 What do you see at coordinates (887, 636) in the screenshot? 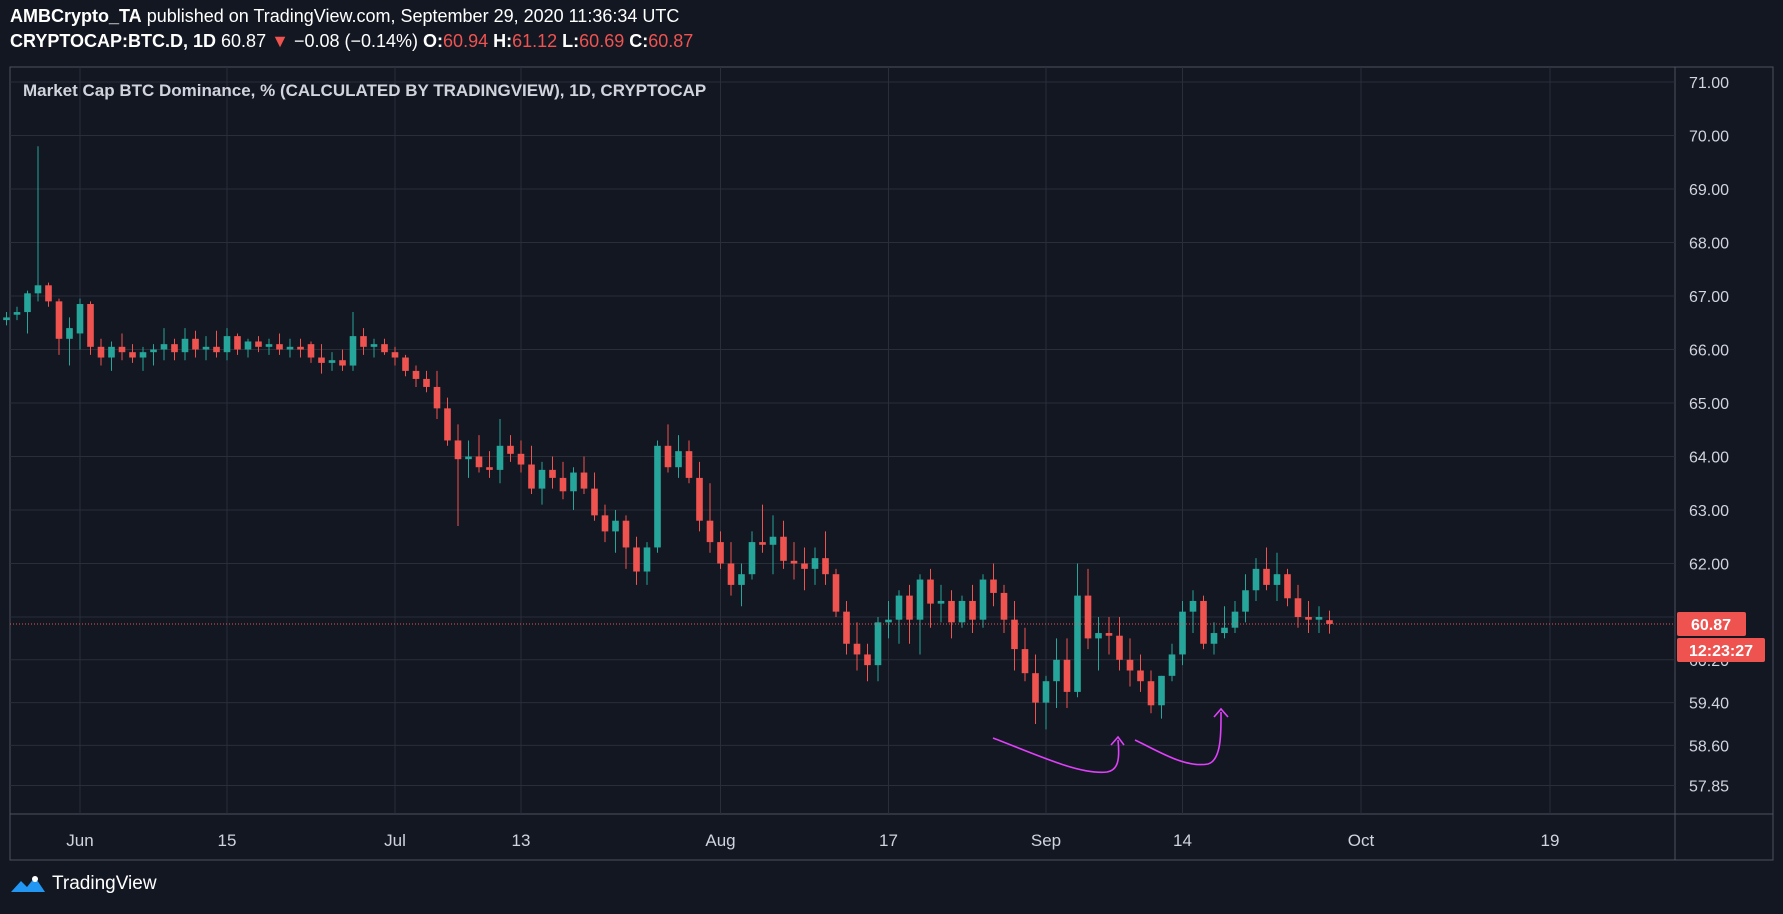
I see `price-labels: 60.87 12:23:27` at bounding box center [887, 636].